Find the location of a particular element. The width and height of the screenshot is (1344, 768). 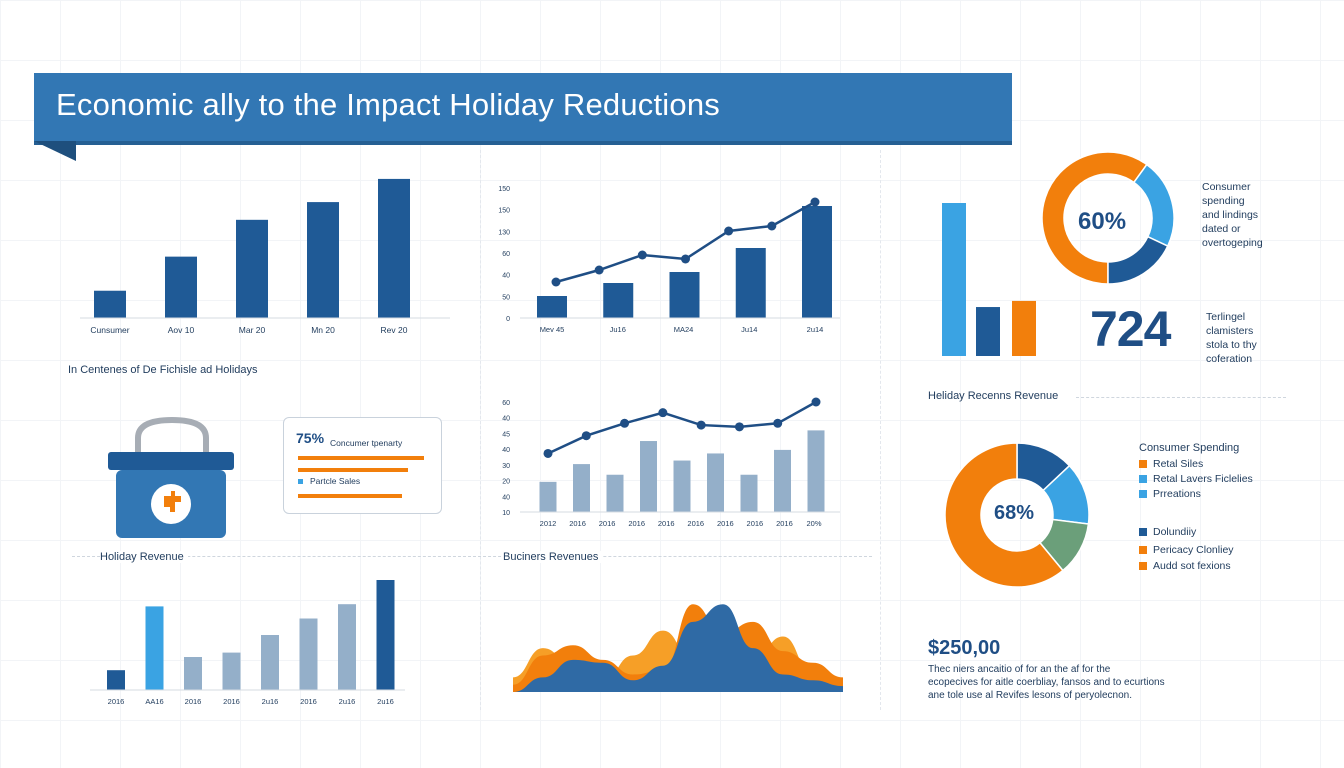

note-line: clamisters is located at coordinates (1230, 331).